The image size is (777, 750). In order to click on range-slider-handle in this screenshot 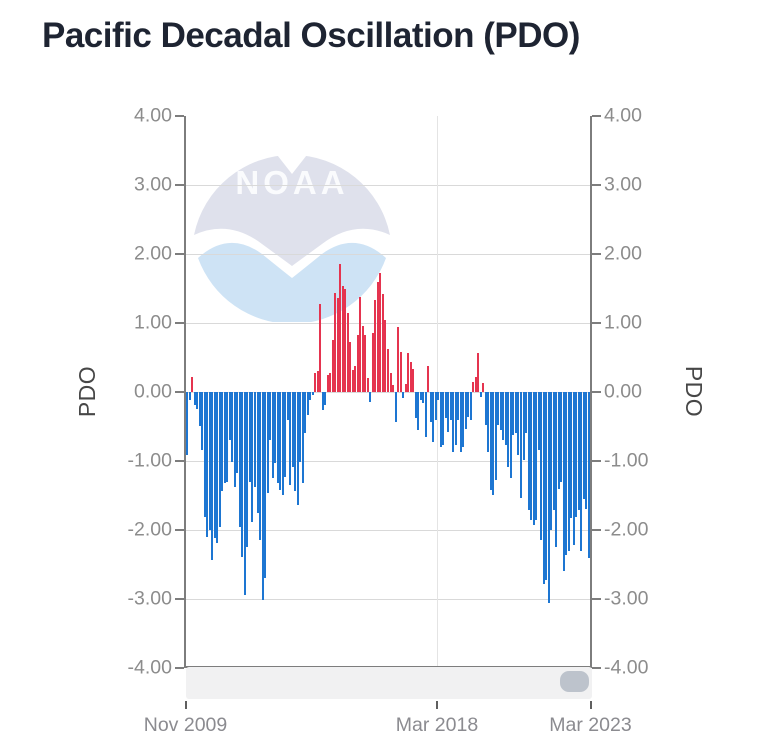, I will do `click(574, 681)`.